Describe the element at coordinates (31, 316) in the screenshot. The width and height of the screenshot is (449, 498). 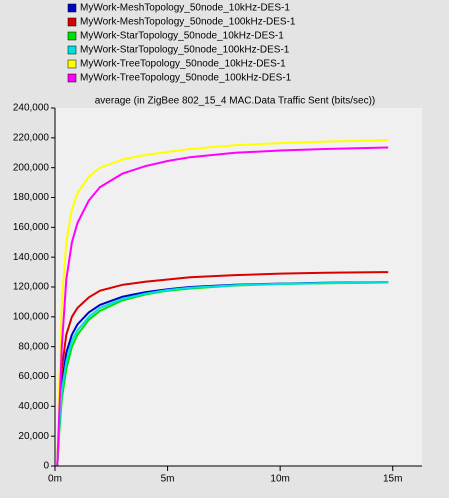
I see `y-tick-label: 100,000` at that location.